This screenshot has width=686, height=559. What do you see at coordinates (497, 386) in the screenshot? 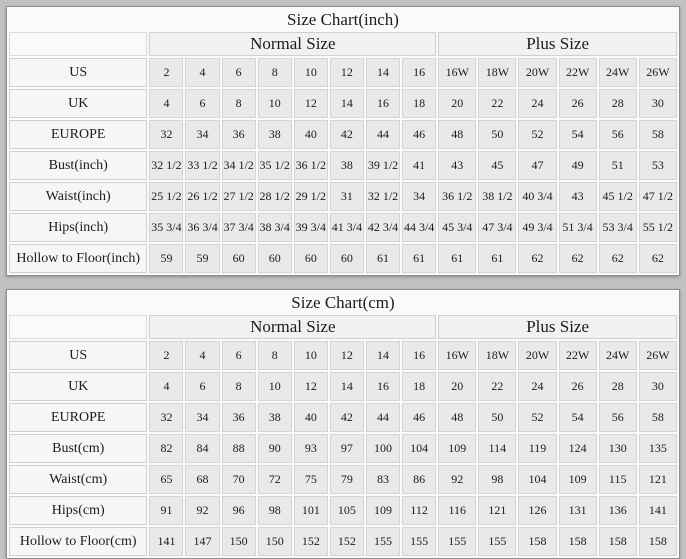
I see `size-value-cell: 22` at bounding box center [497, 386].